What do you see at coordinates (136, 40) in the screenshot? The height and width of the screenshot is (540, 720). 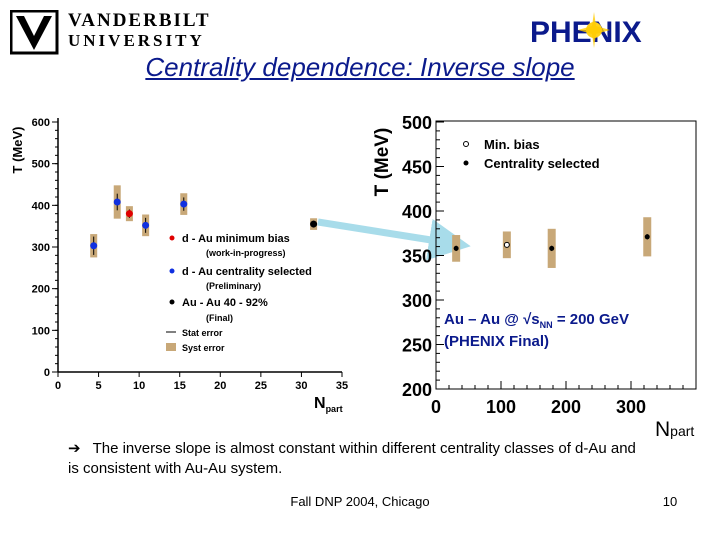 I see `university-line2: UNIVERSITY` at bounding box center [136, 40].